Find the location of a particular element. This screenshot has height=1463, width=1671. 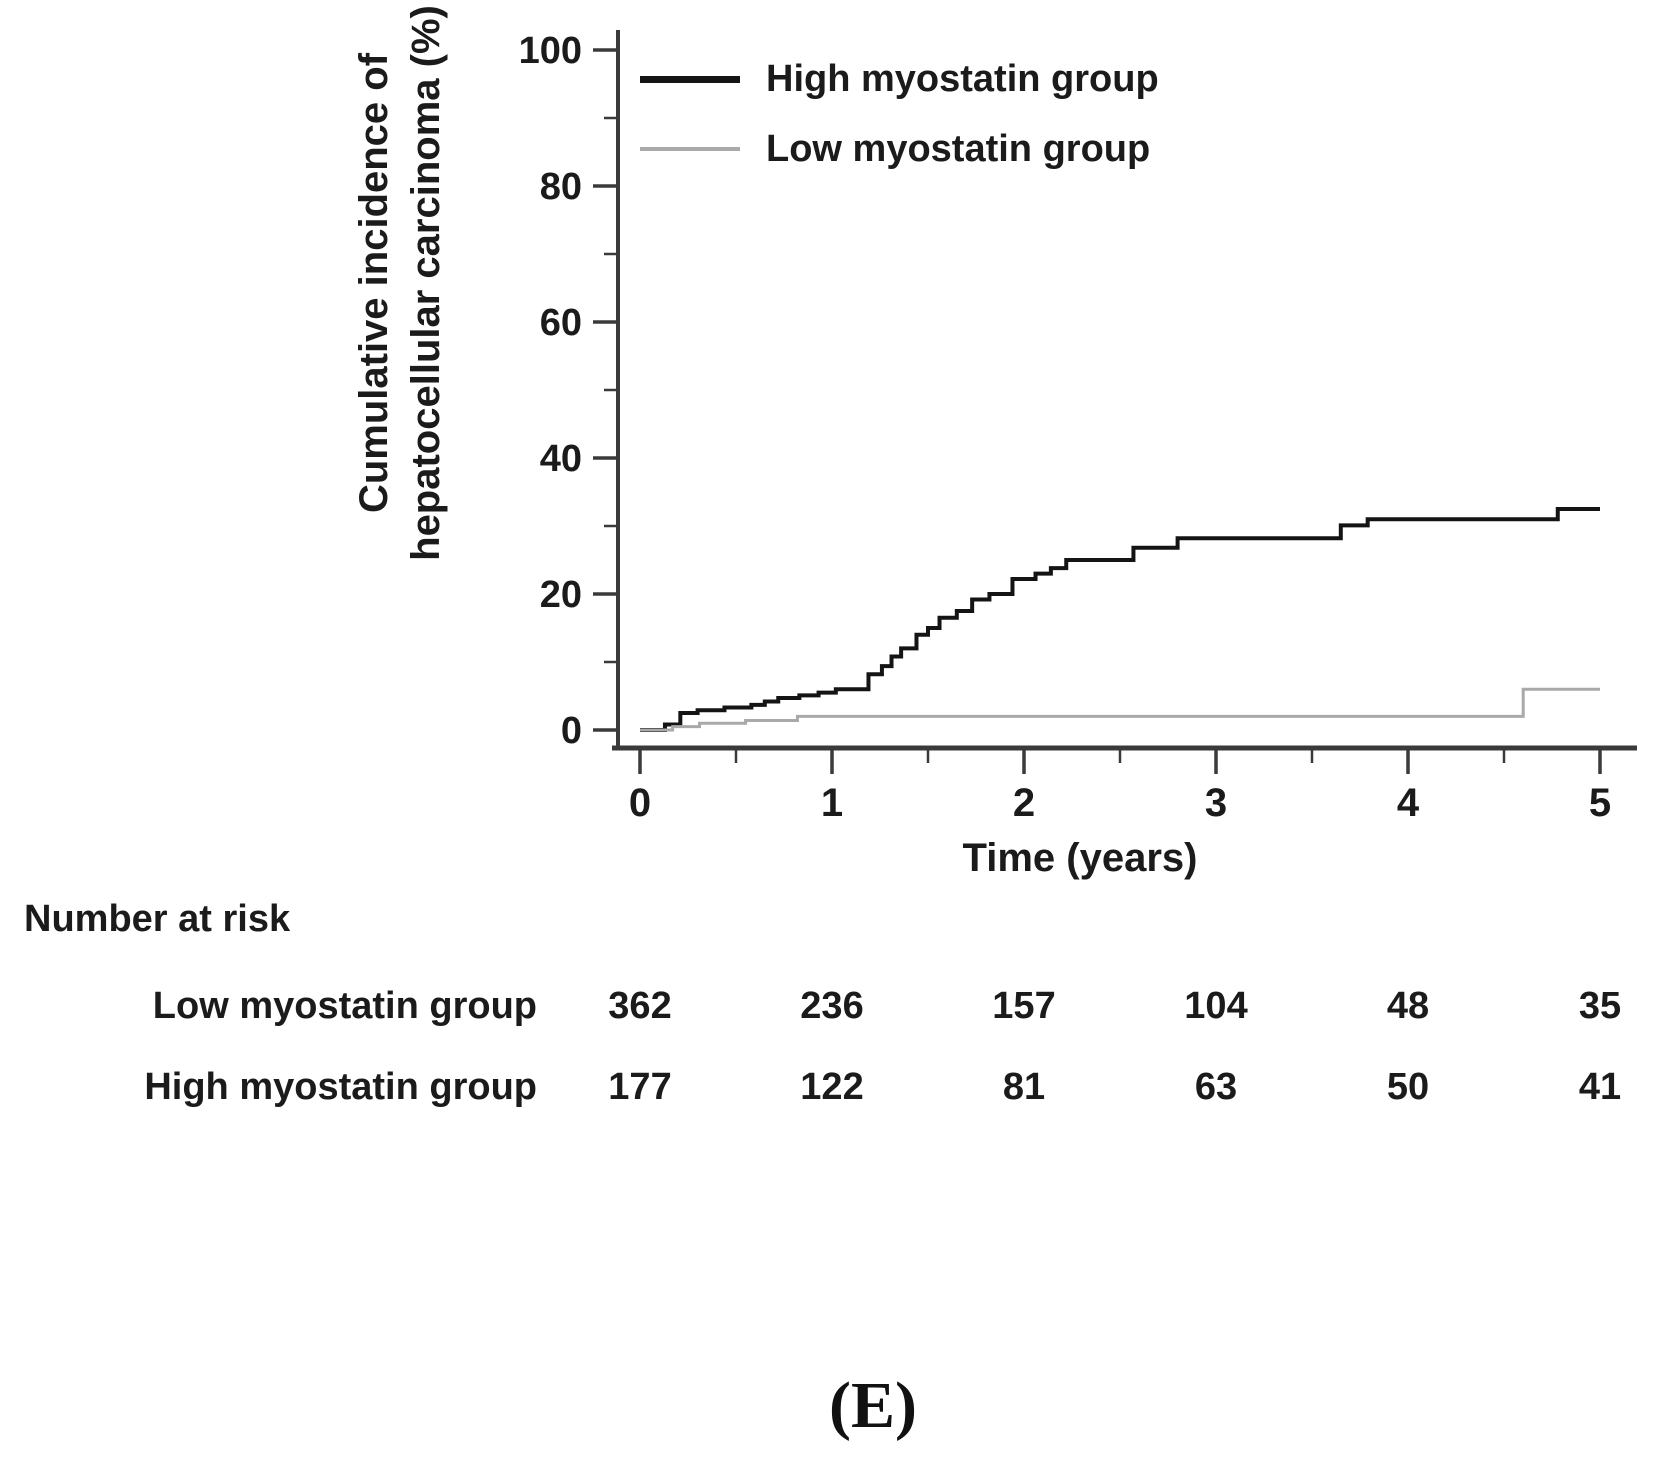

risk-value: 157 is located at coordinates (1024, 1006).